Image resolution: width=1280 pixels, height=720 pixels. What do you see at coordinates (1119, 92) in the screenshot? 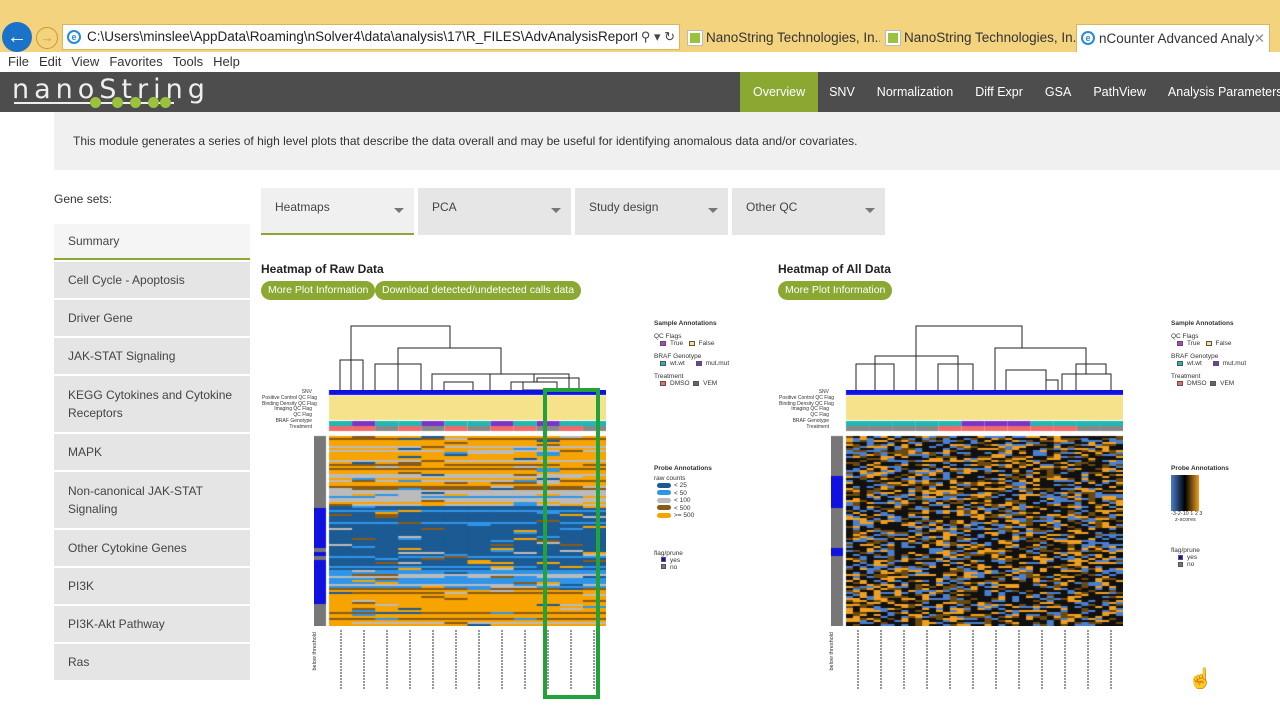
I see `nav-pathview: PathView` at bounding box center [1119, 92].